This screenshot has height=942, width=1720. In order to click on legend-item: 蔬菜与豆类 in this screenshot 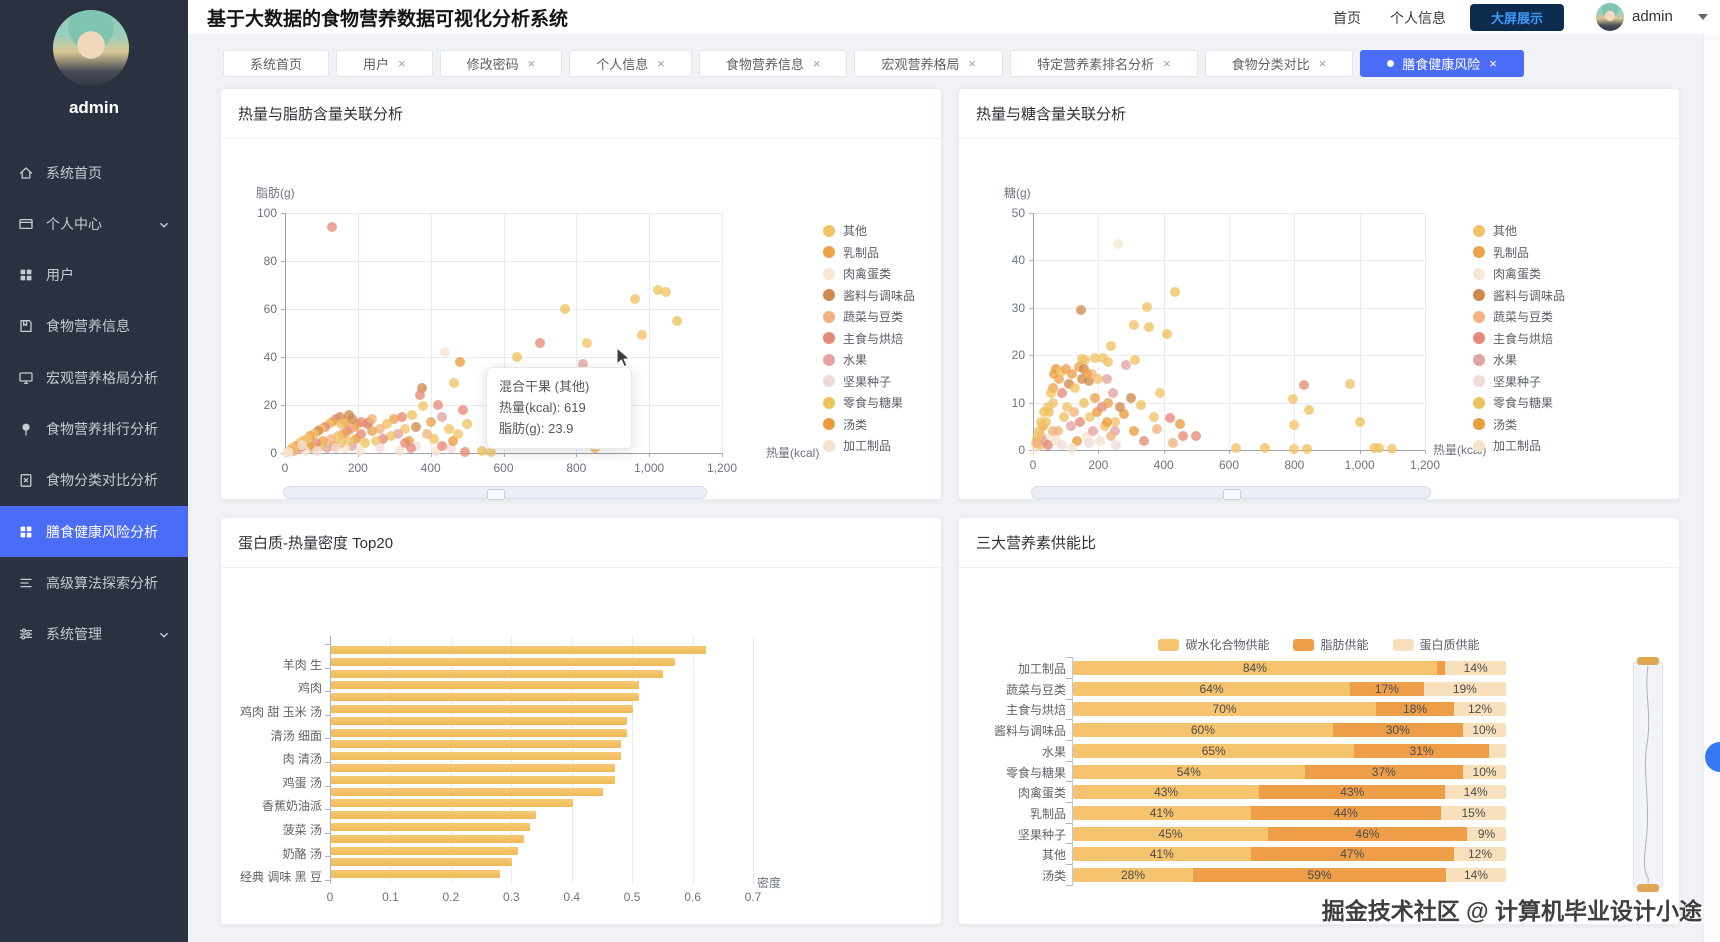, I will do `click(1513, 316)`.